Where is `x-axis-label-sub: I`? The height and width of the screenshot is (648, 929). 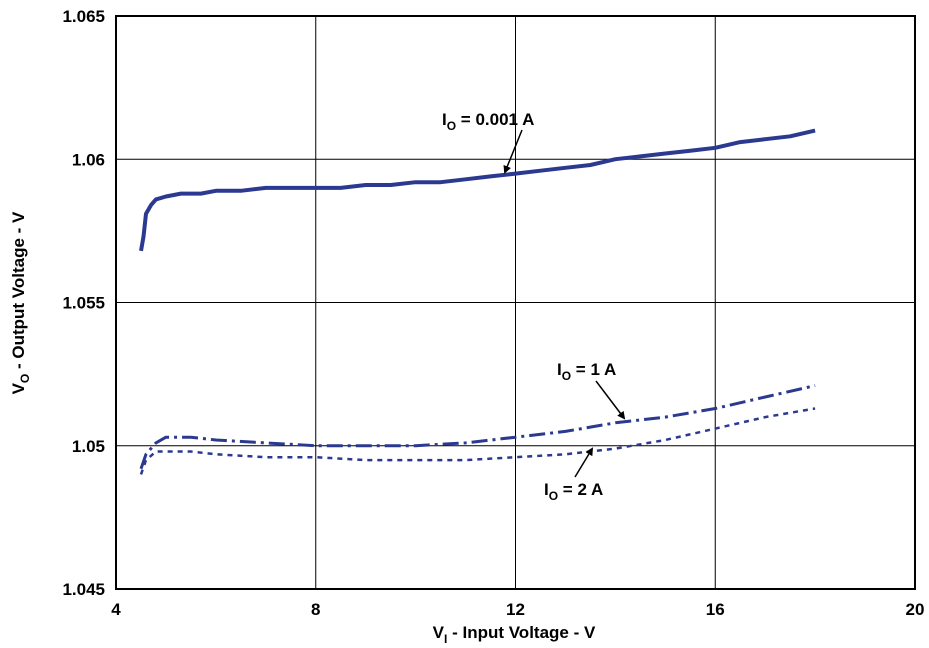 x-axis-label-sub: I is located at coordinates (445, 639).